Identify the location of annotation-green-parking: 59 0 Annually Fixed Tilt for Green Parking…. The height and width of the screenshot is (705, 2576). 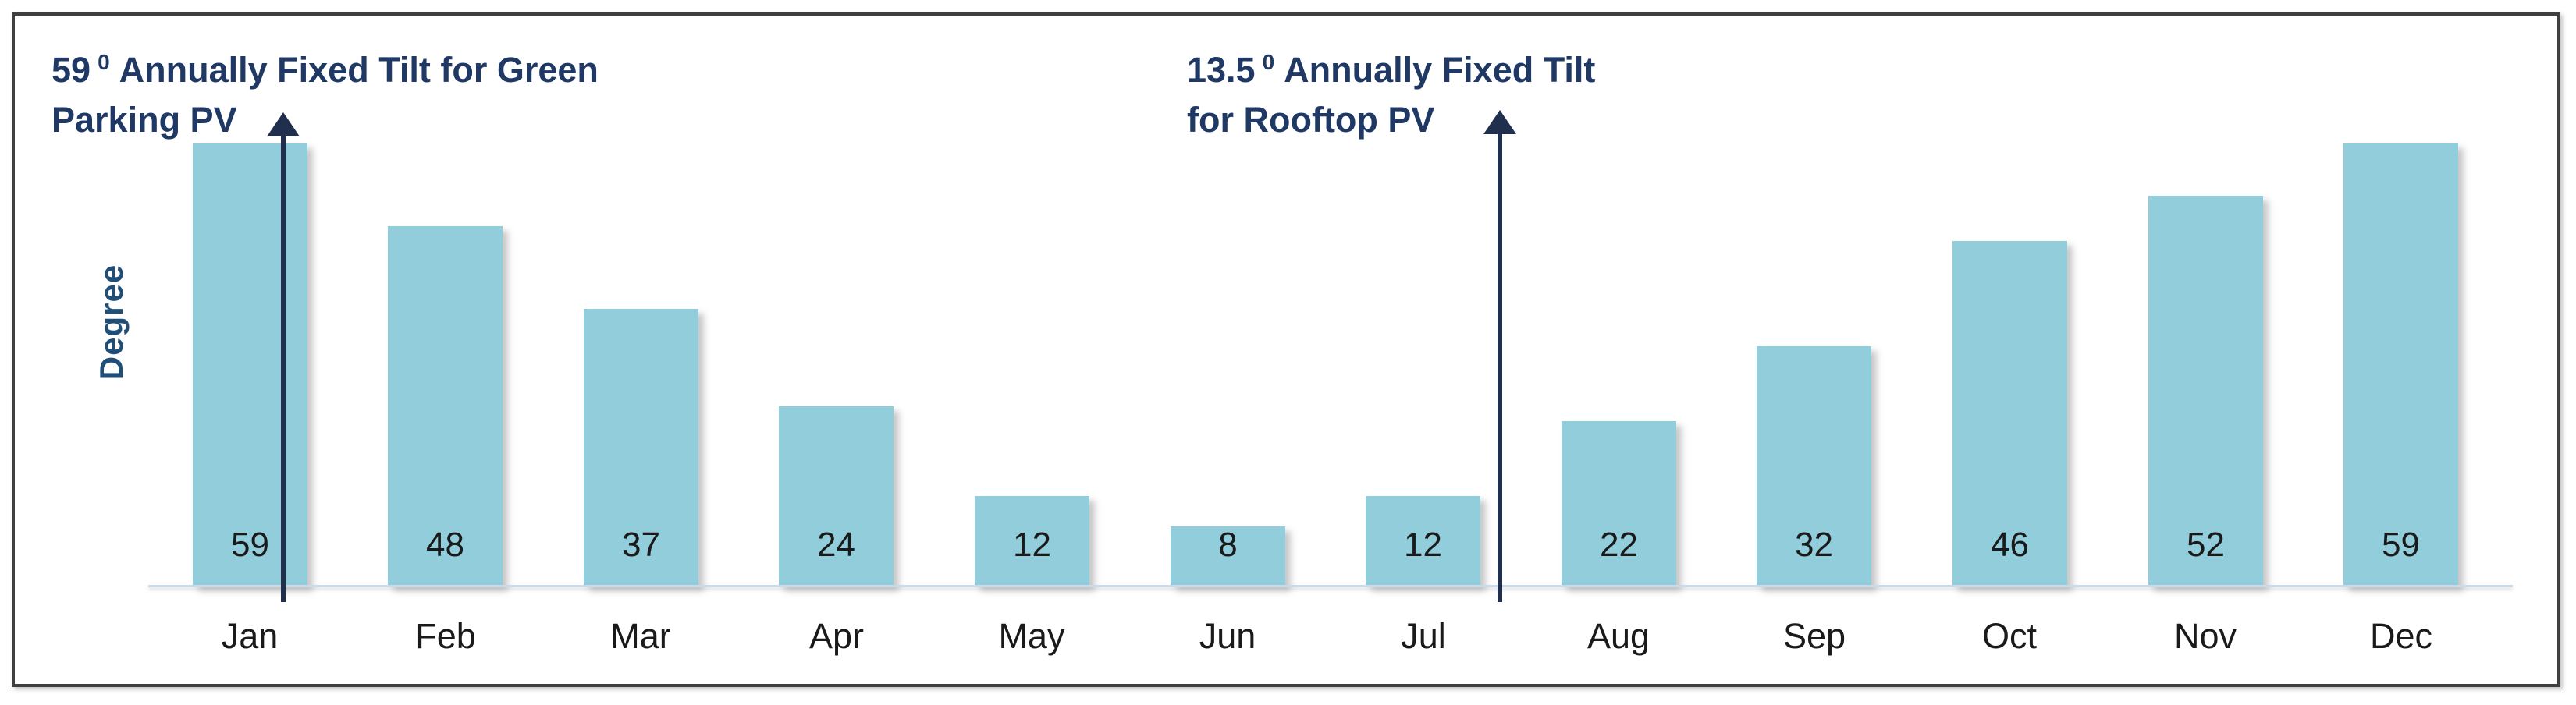
(326, 95).